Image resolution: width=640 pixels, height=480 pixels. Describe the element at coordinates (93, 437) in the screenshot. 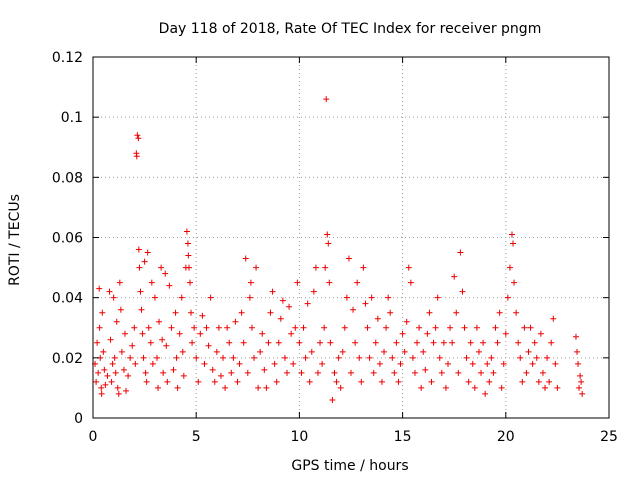

I see `x-tick-label: 0` at that location.